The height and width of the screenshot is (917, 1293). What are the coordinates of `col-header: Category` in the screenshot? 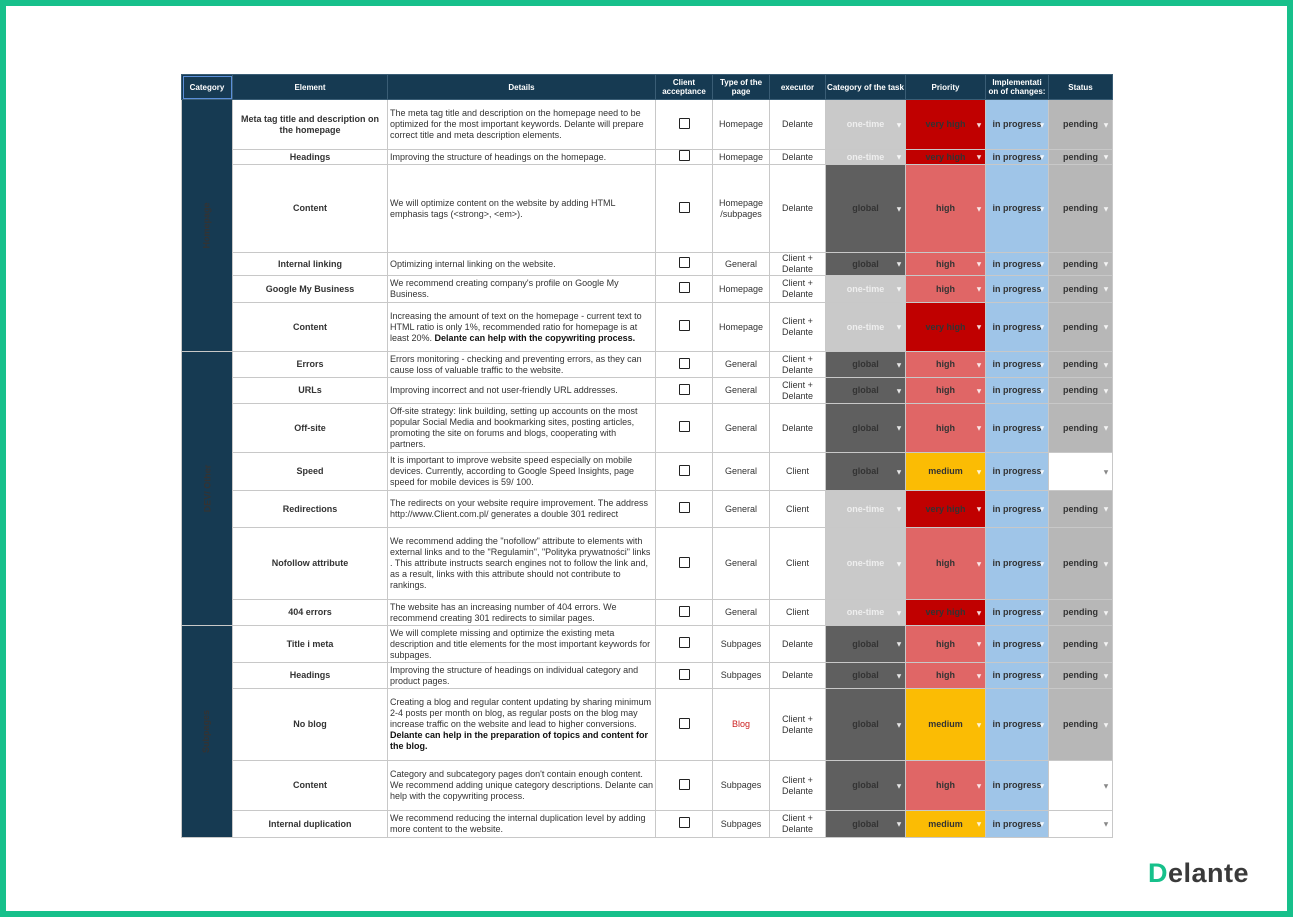 It's located at (207, 87).